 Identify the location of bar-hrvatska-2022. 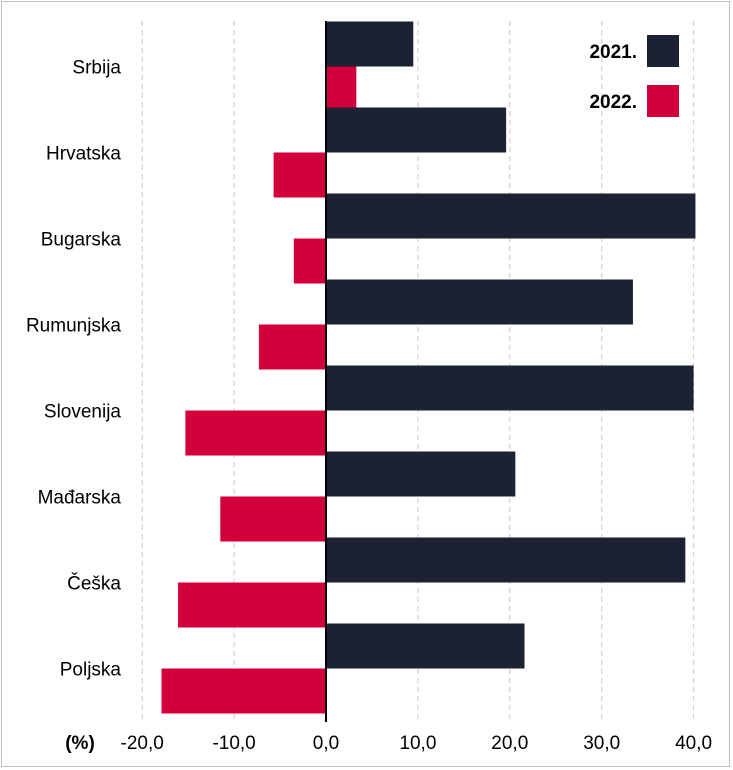
(299, 175).